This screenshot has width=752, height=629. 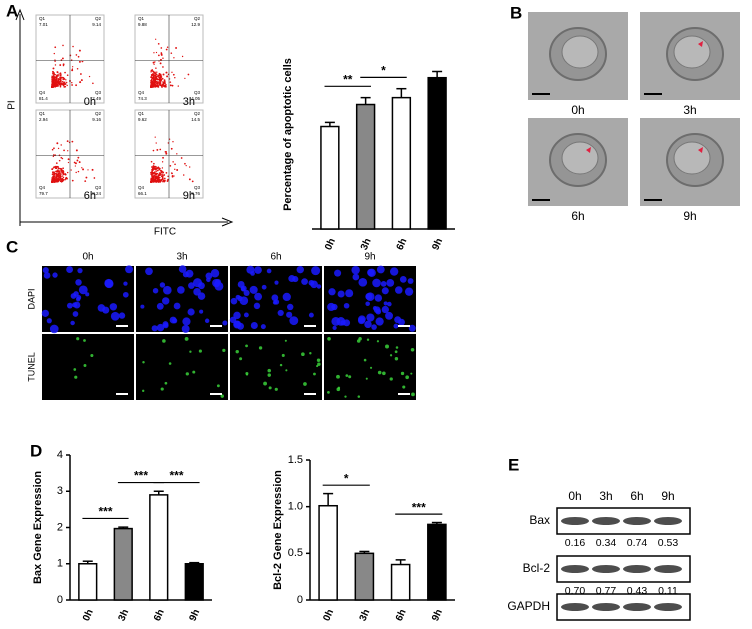 I want to click on y-tick-label: 0, so click(x=300, y=600).